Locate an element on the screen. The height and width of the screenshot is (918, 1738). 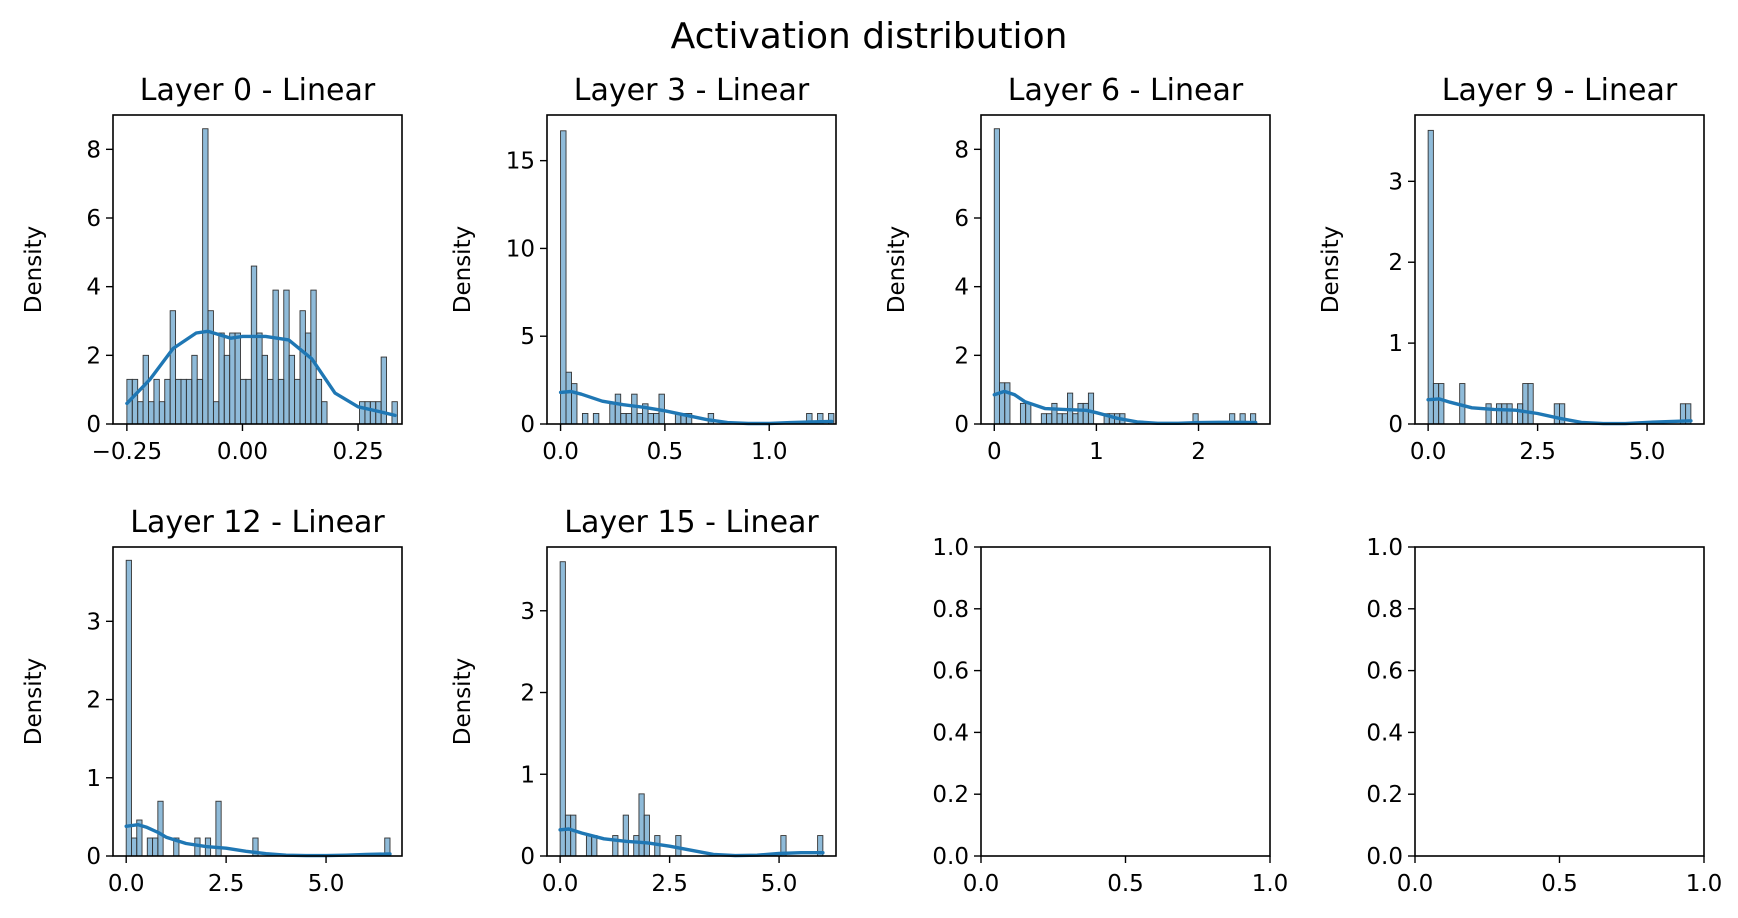
subplot-title: Layer 6 - Linear is located at coordinates (1126, 90).